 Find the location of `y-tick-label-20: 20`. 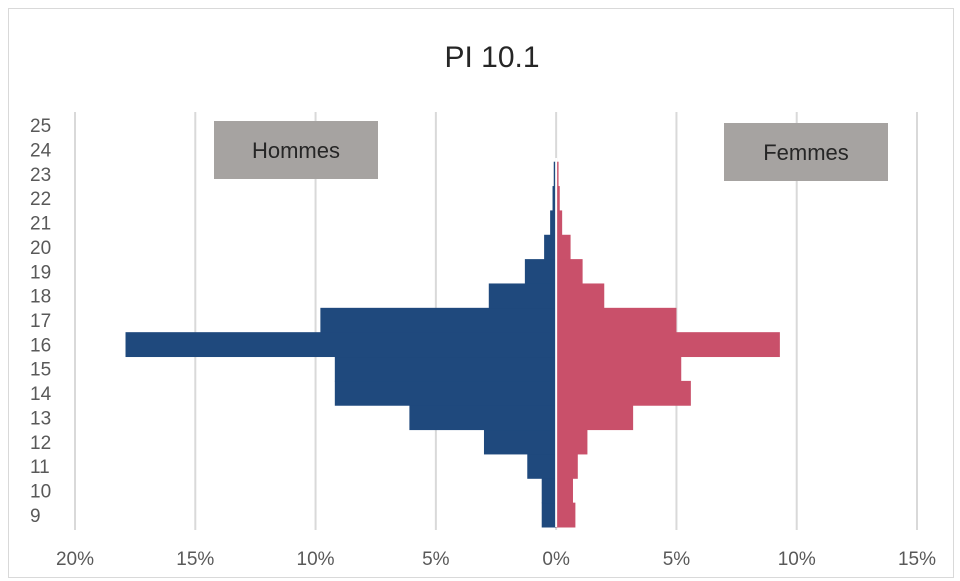

y-tick-label-20: 20 is located at coordinates (40, 248).